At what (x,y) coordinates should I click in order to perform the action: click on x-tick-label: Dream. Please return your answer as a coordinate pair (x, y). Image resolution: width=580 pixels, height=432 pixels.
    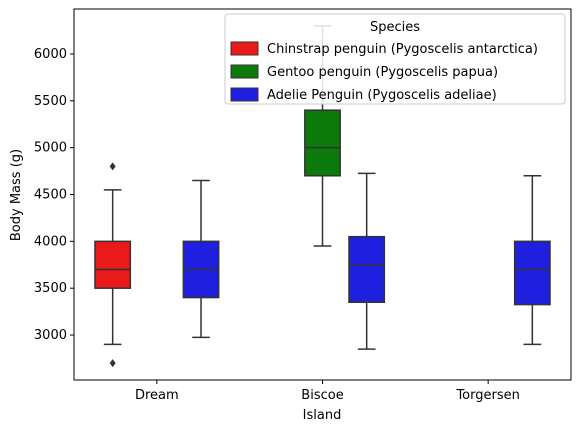
    Looking at the image, I should click on (157, 395).